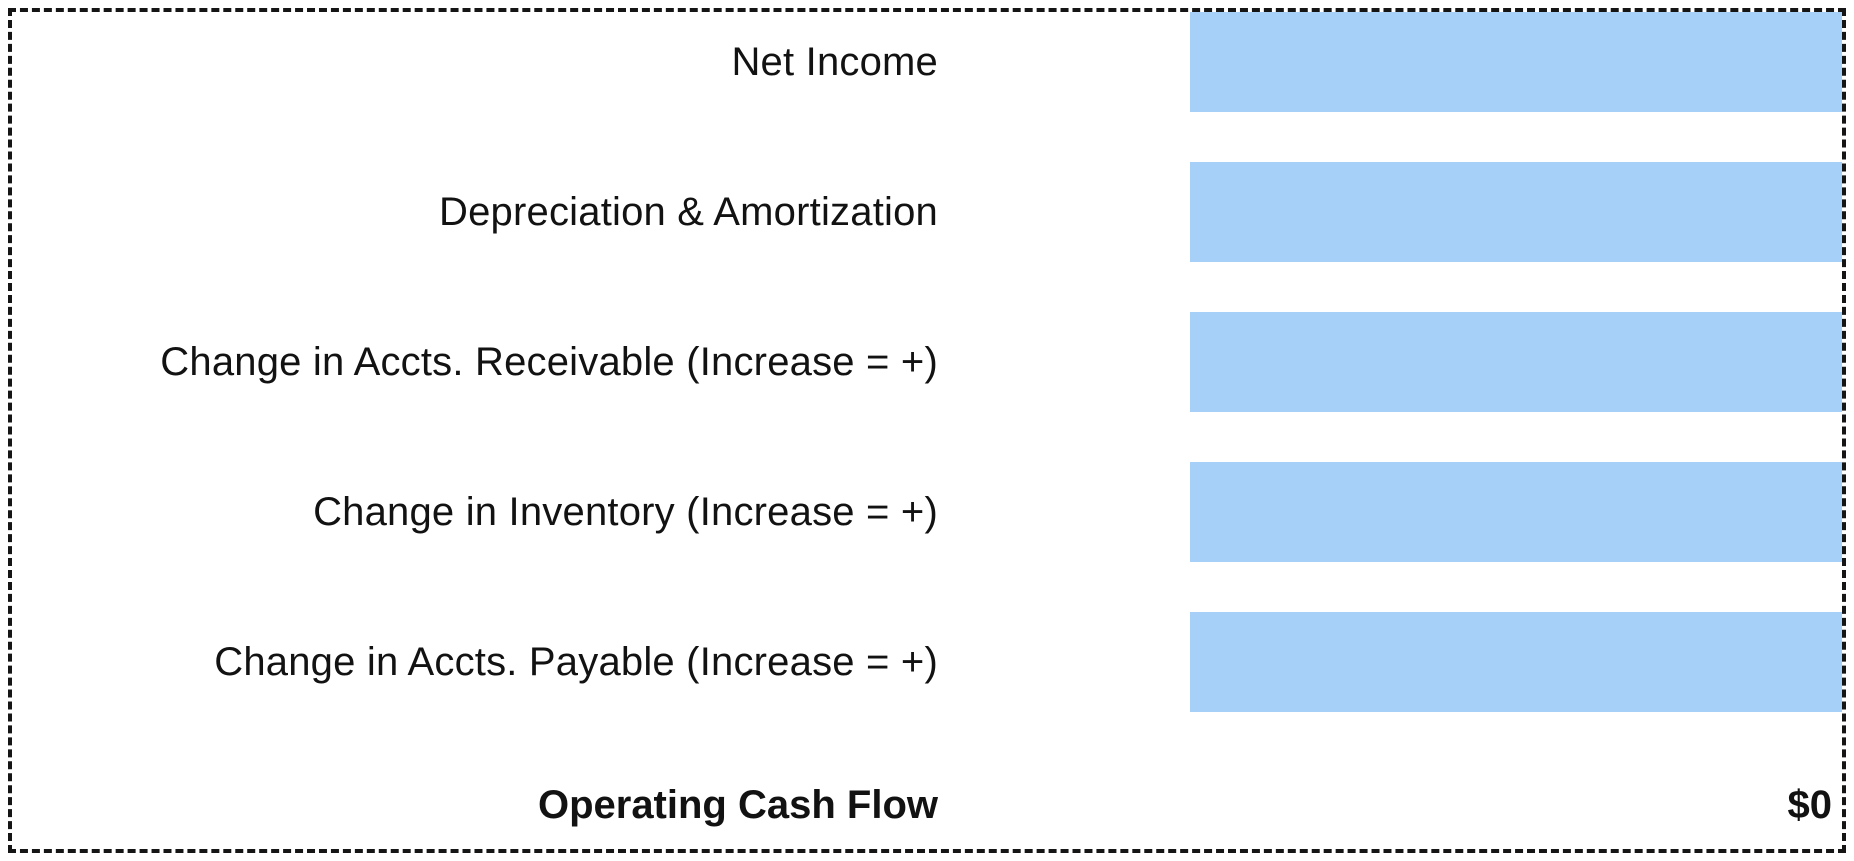 This screenshot has width=1854, height=861. Describe the element at coordinates (1810, 805) in the screenshot. I see `operating-cash-flow-value: $0` at that location.